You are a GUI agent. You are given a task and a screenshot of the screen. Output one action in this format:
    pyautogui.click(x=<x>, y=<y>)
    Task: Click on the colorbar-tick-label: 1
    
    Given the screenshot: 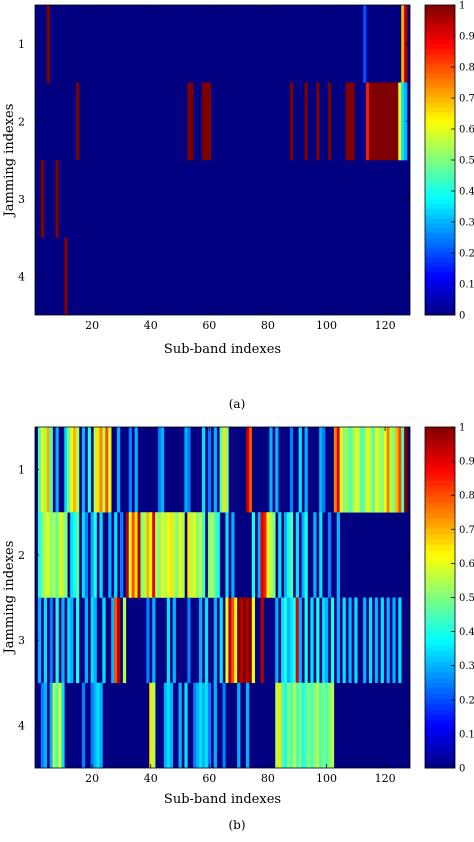 What is the action you would take?
    pyautogui.click(x=462, y=428)
    